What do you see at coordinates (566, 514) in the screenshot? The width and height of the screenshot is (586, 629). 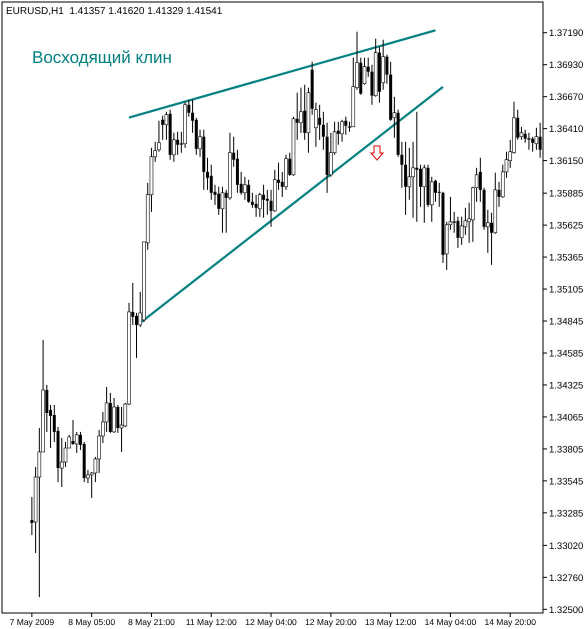 I see `y-tick-label: 1.33285` at bounding box center [566, 514].